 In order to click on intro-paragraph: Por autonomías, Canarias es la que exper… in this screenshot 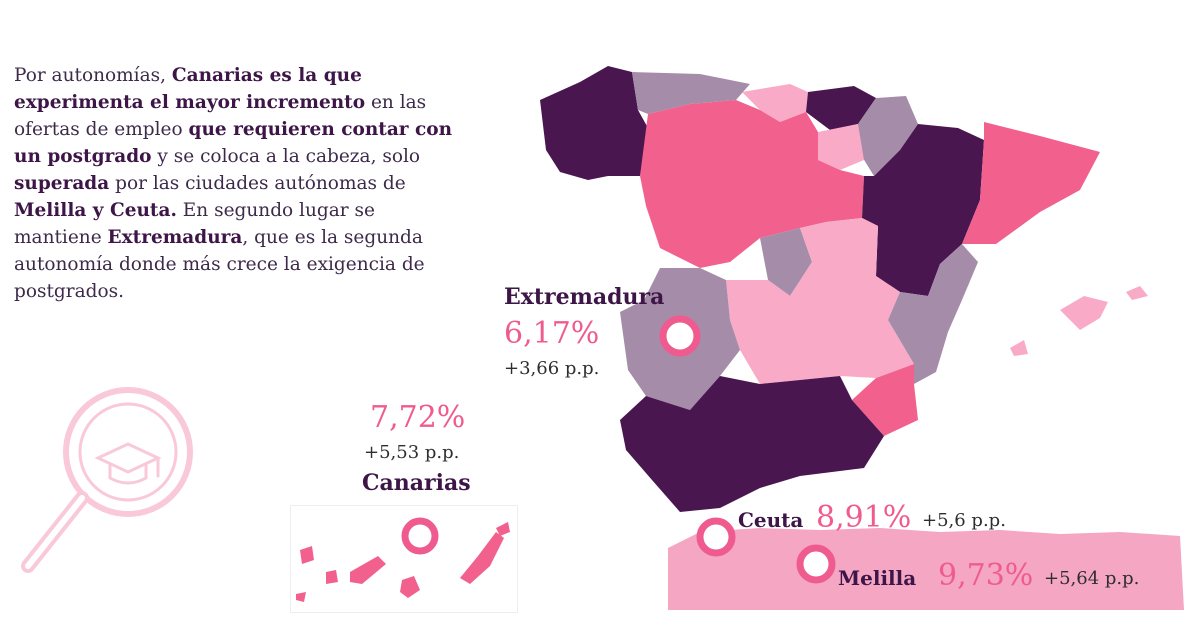, I will do `click(234, 183)`.